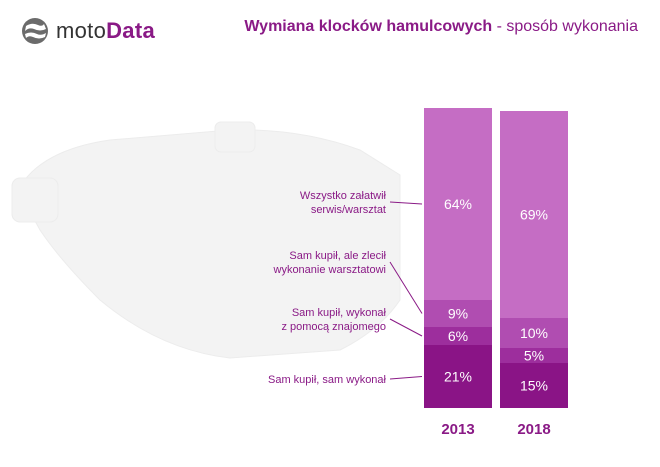 This screenshot has height=467, width=660. What do you see at coordinates (496, 258) in the screenshot?
I see `bars-layer: 21% 6% 9% 64% 15% 5% 10% 69%` at bounding box center [496, 258].